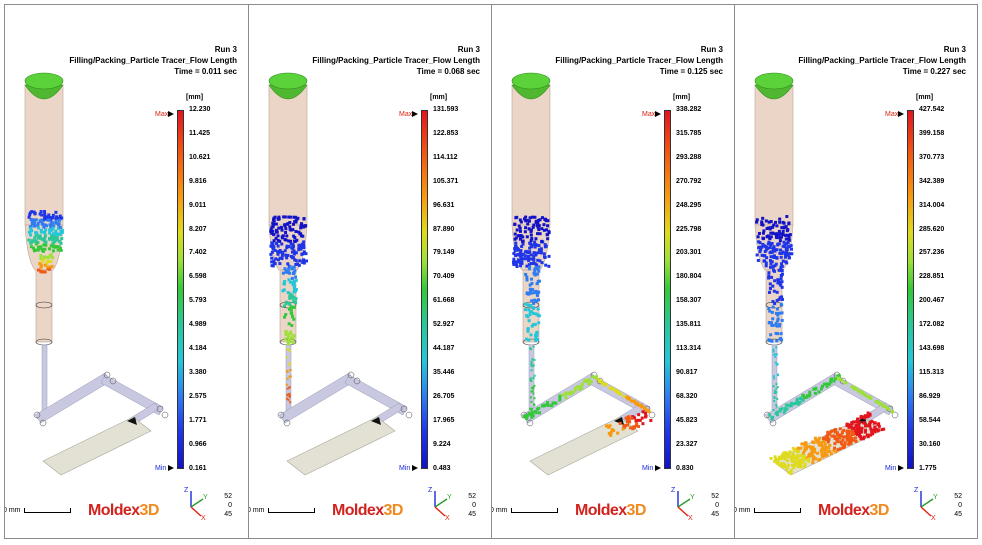 The width and height of the screenshot is (982, 545). I want to click on barrel-cap, so click(288, 92).